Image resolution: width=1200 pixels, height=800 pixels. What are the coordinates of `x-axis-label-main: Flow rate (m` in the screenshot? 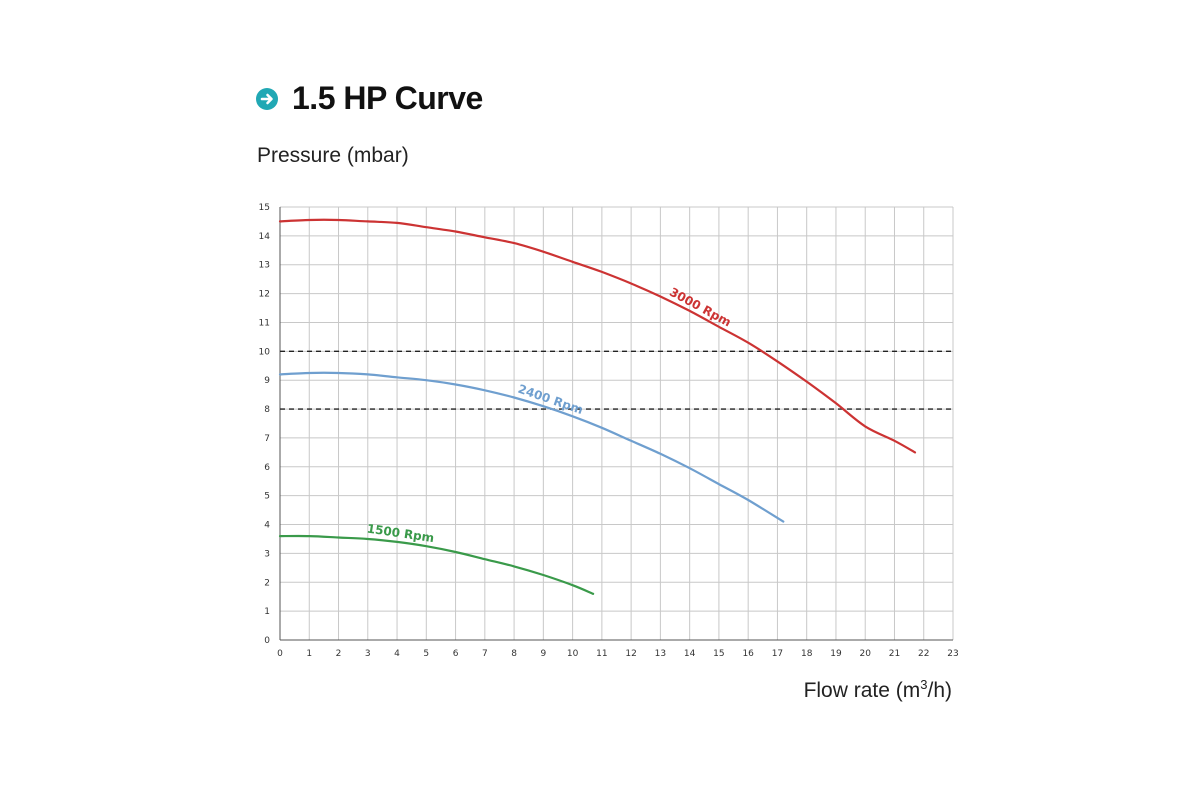 It's located at (862, 690).